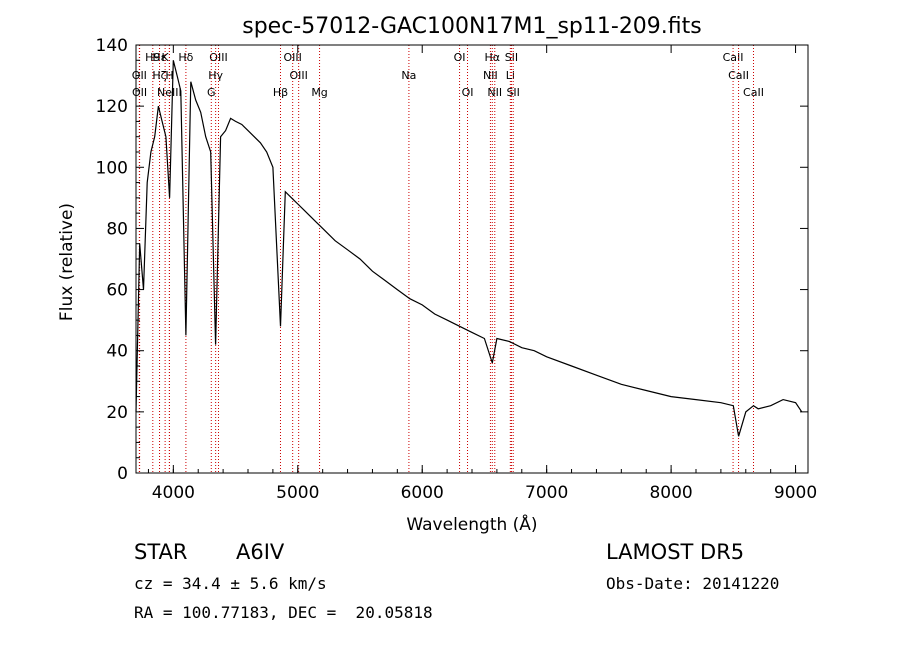 The image size is (900, 649). Describe the element at coordinates (185, 57) in the screenshot. I see `line-label-7: Hδ` at that location.